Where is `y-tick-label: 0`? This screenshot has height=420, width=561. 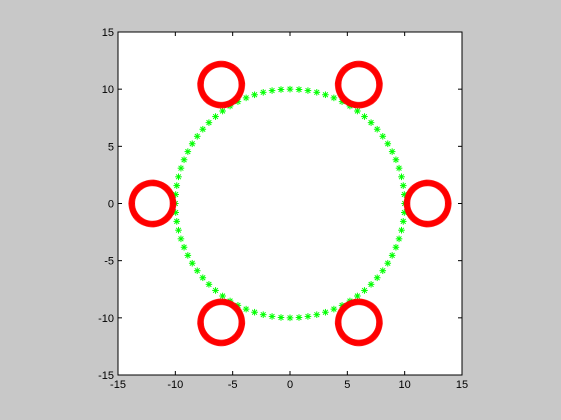
y-tick-label: 0 is located at coordinates (111, 205).